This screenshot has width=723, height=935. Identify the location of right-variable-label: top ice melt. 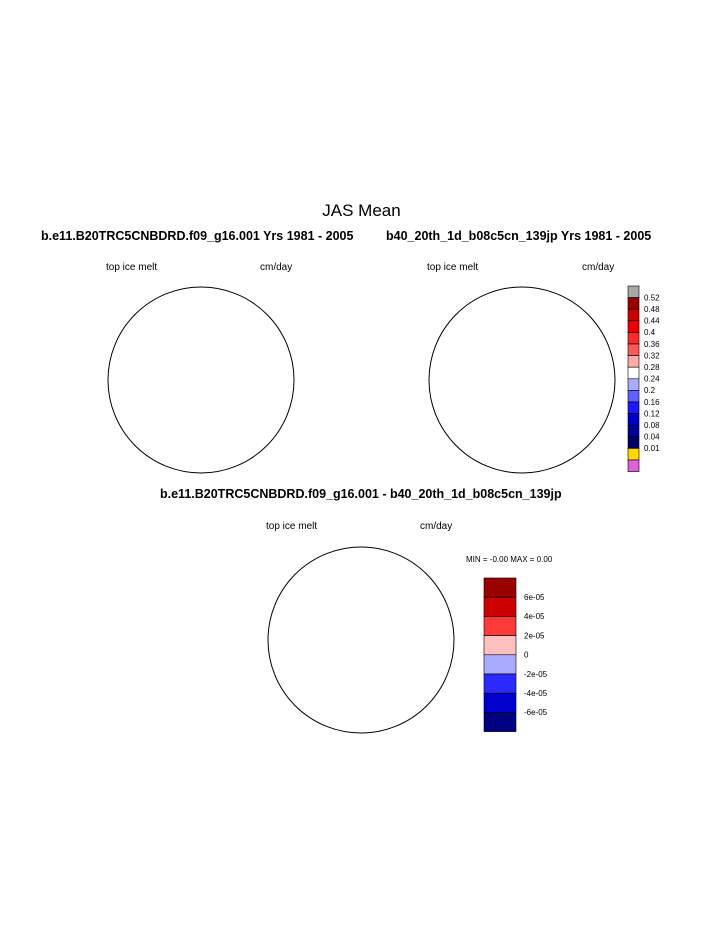
(453, 267).